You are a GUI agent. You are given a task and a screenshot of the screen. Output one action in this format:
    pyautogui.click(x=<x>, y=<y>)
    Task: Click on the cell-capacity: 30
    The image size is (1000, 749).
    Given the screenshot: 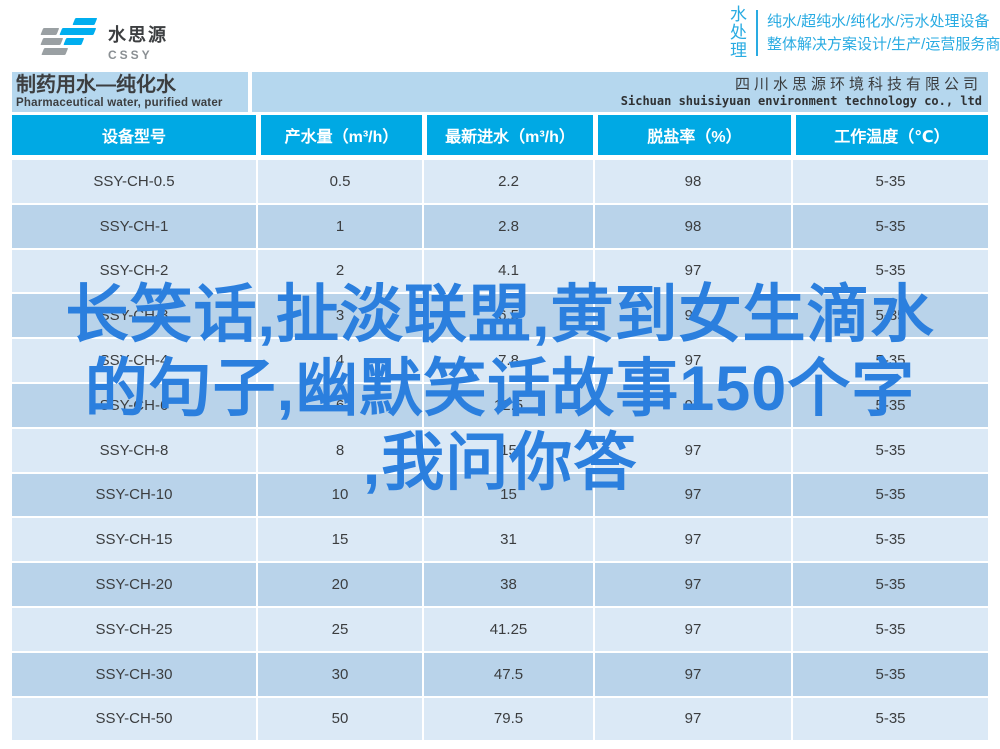 What is the action you would take?
    pyautogui.click(x=339, y=673)
    